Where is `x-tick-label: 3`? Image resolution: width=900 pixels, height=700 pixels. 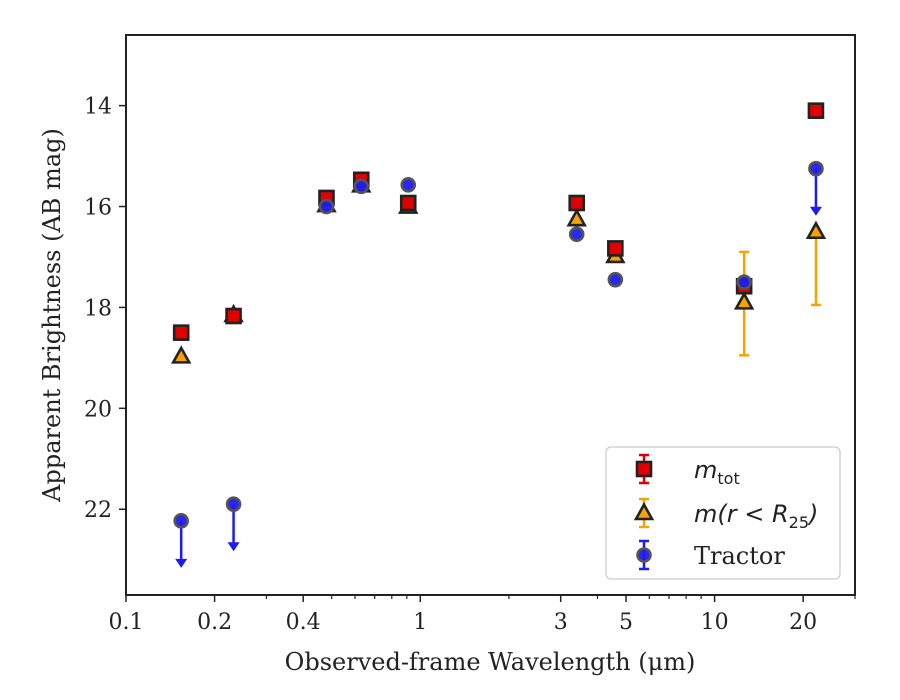
x-tick-label: 3 is located at coordinates (561, 622).